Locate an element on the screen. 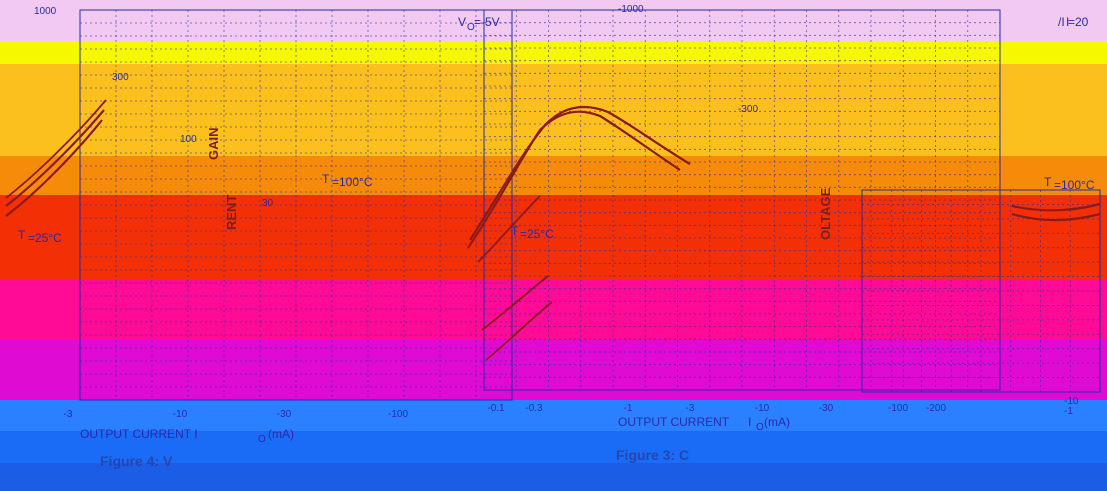 Image resolution: width=1107 pixels, height=491 pixels. right-curves is located at coordinates (1056, 212).